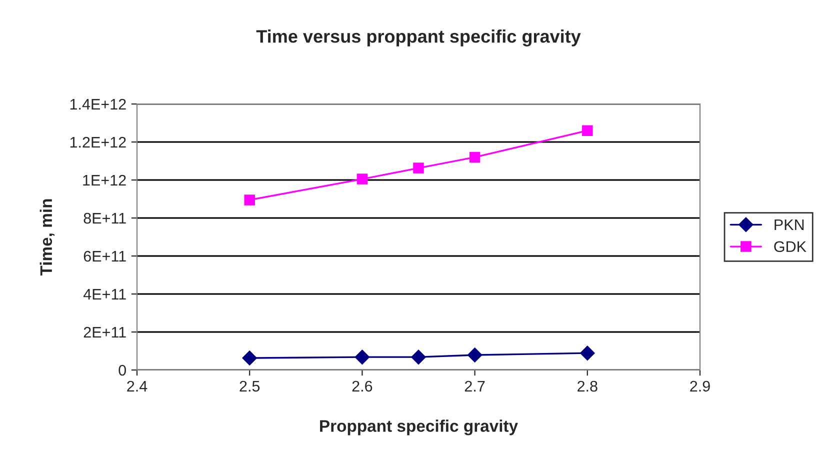 The width and height of the screenshot is (824, 473). I want to click on x-axis-title: Proppant specific gravity, so click(419, 428).